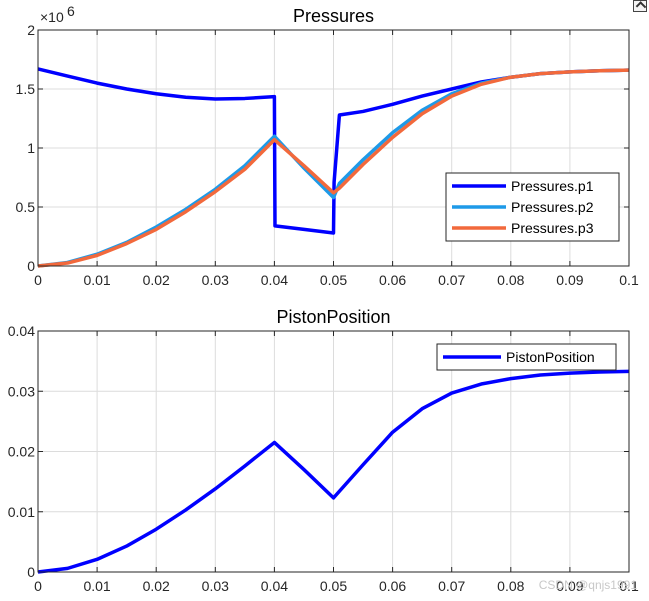 The height and width of the screenshot is (601, 649). Describe the element at coordinates (31, 30) in the screenshot. I see `y-tick-label: 2` at that location.